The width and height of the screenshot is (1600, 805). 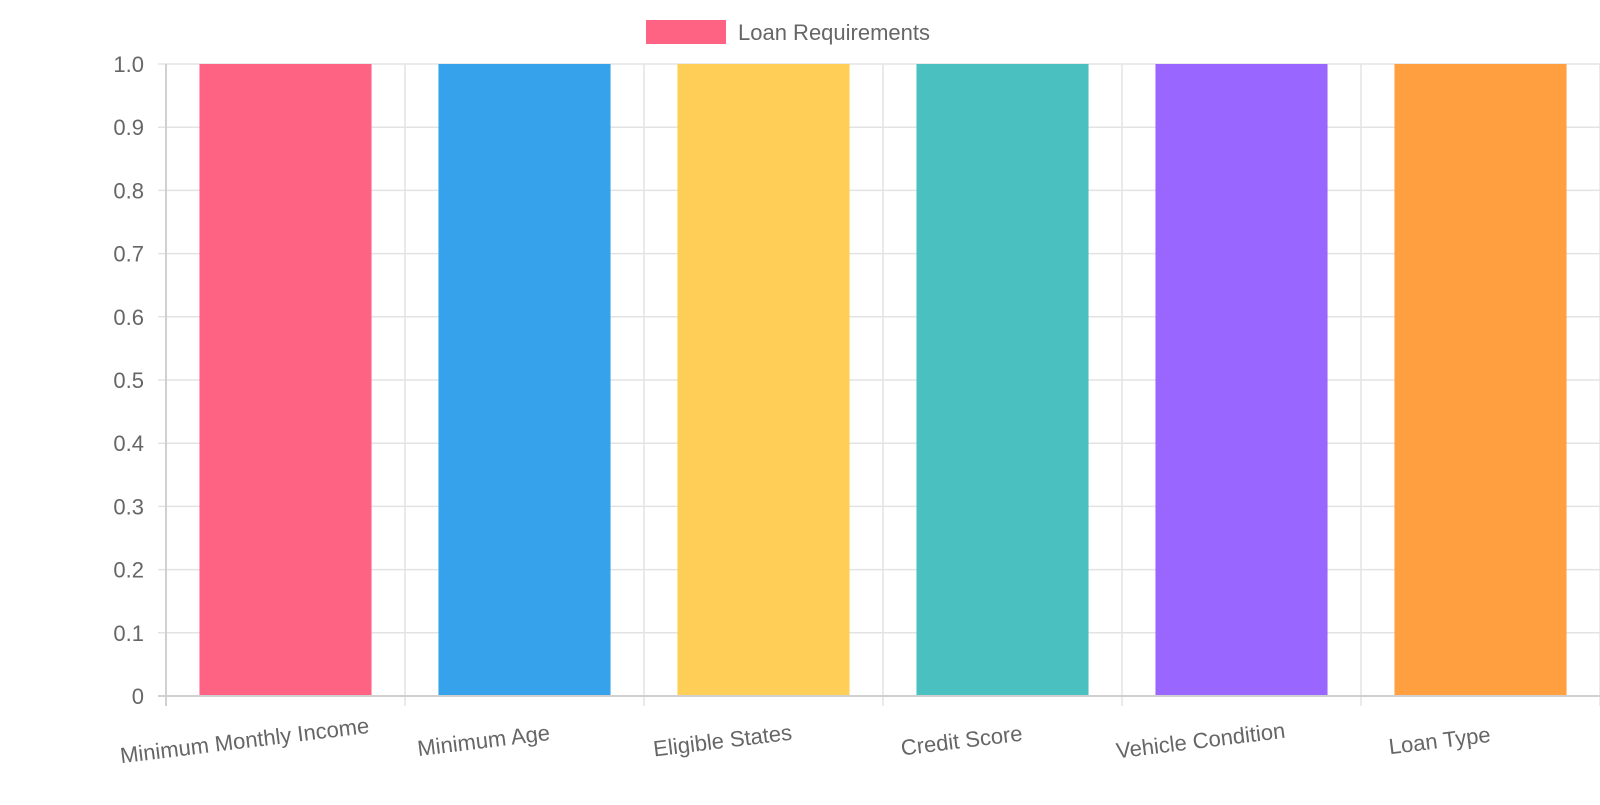 I want to click on x-tick-label: Loan Type, so click(x=1439, y=740).